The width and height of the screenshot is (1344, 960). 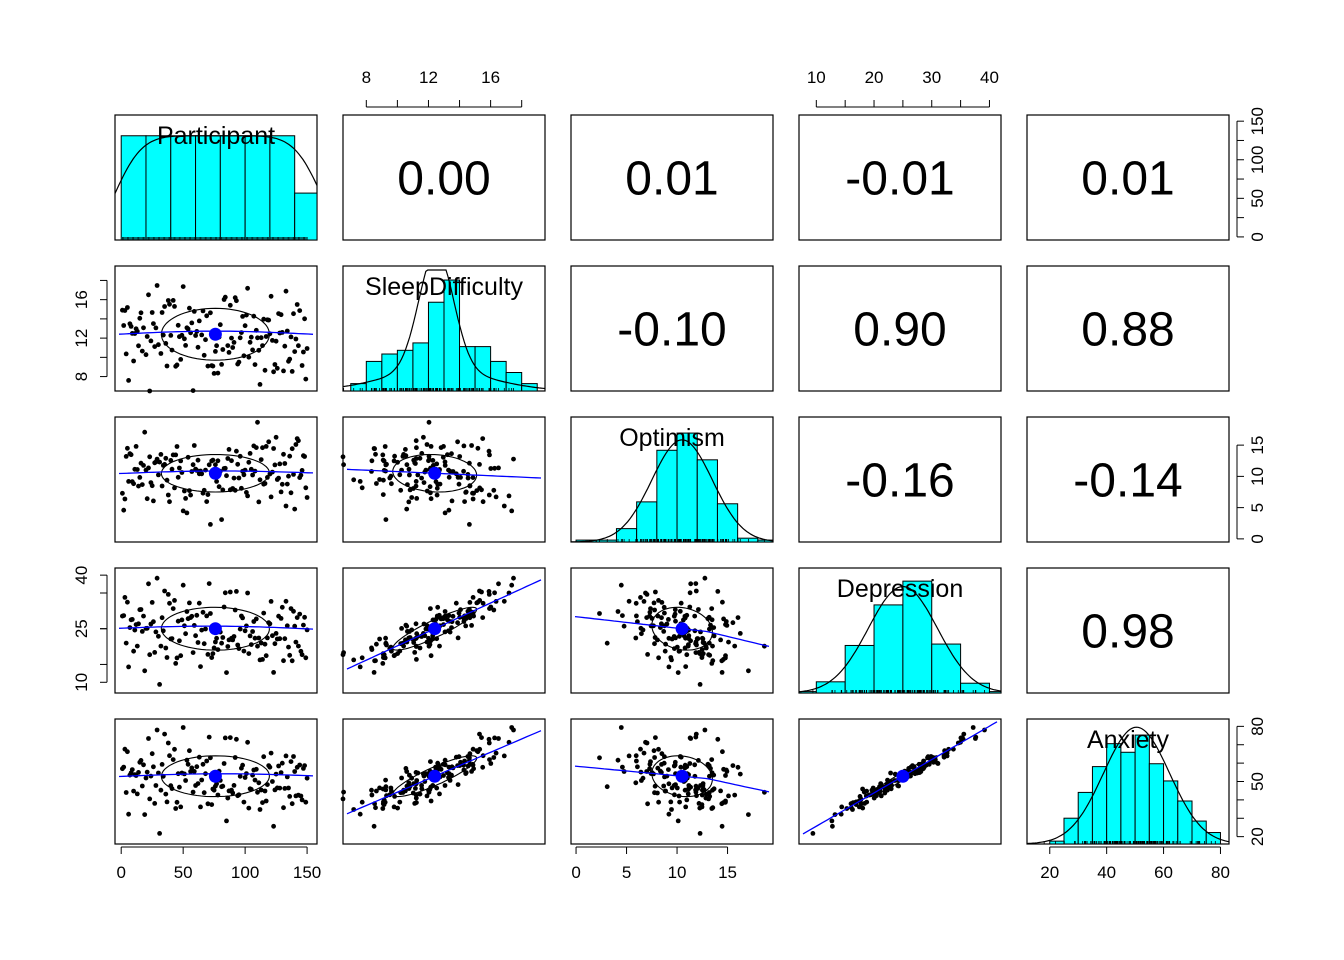 What do you see at coordinates (1257, 507) in the screenshot?
I see `tick-label: 5` at bounding box center [1257, 507].